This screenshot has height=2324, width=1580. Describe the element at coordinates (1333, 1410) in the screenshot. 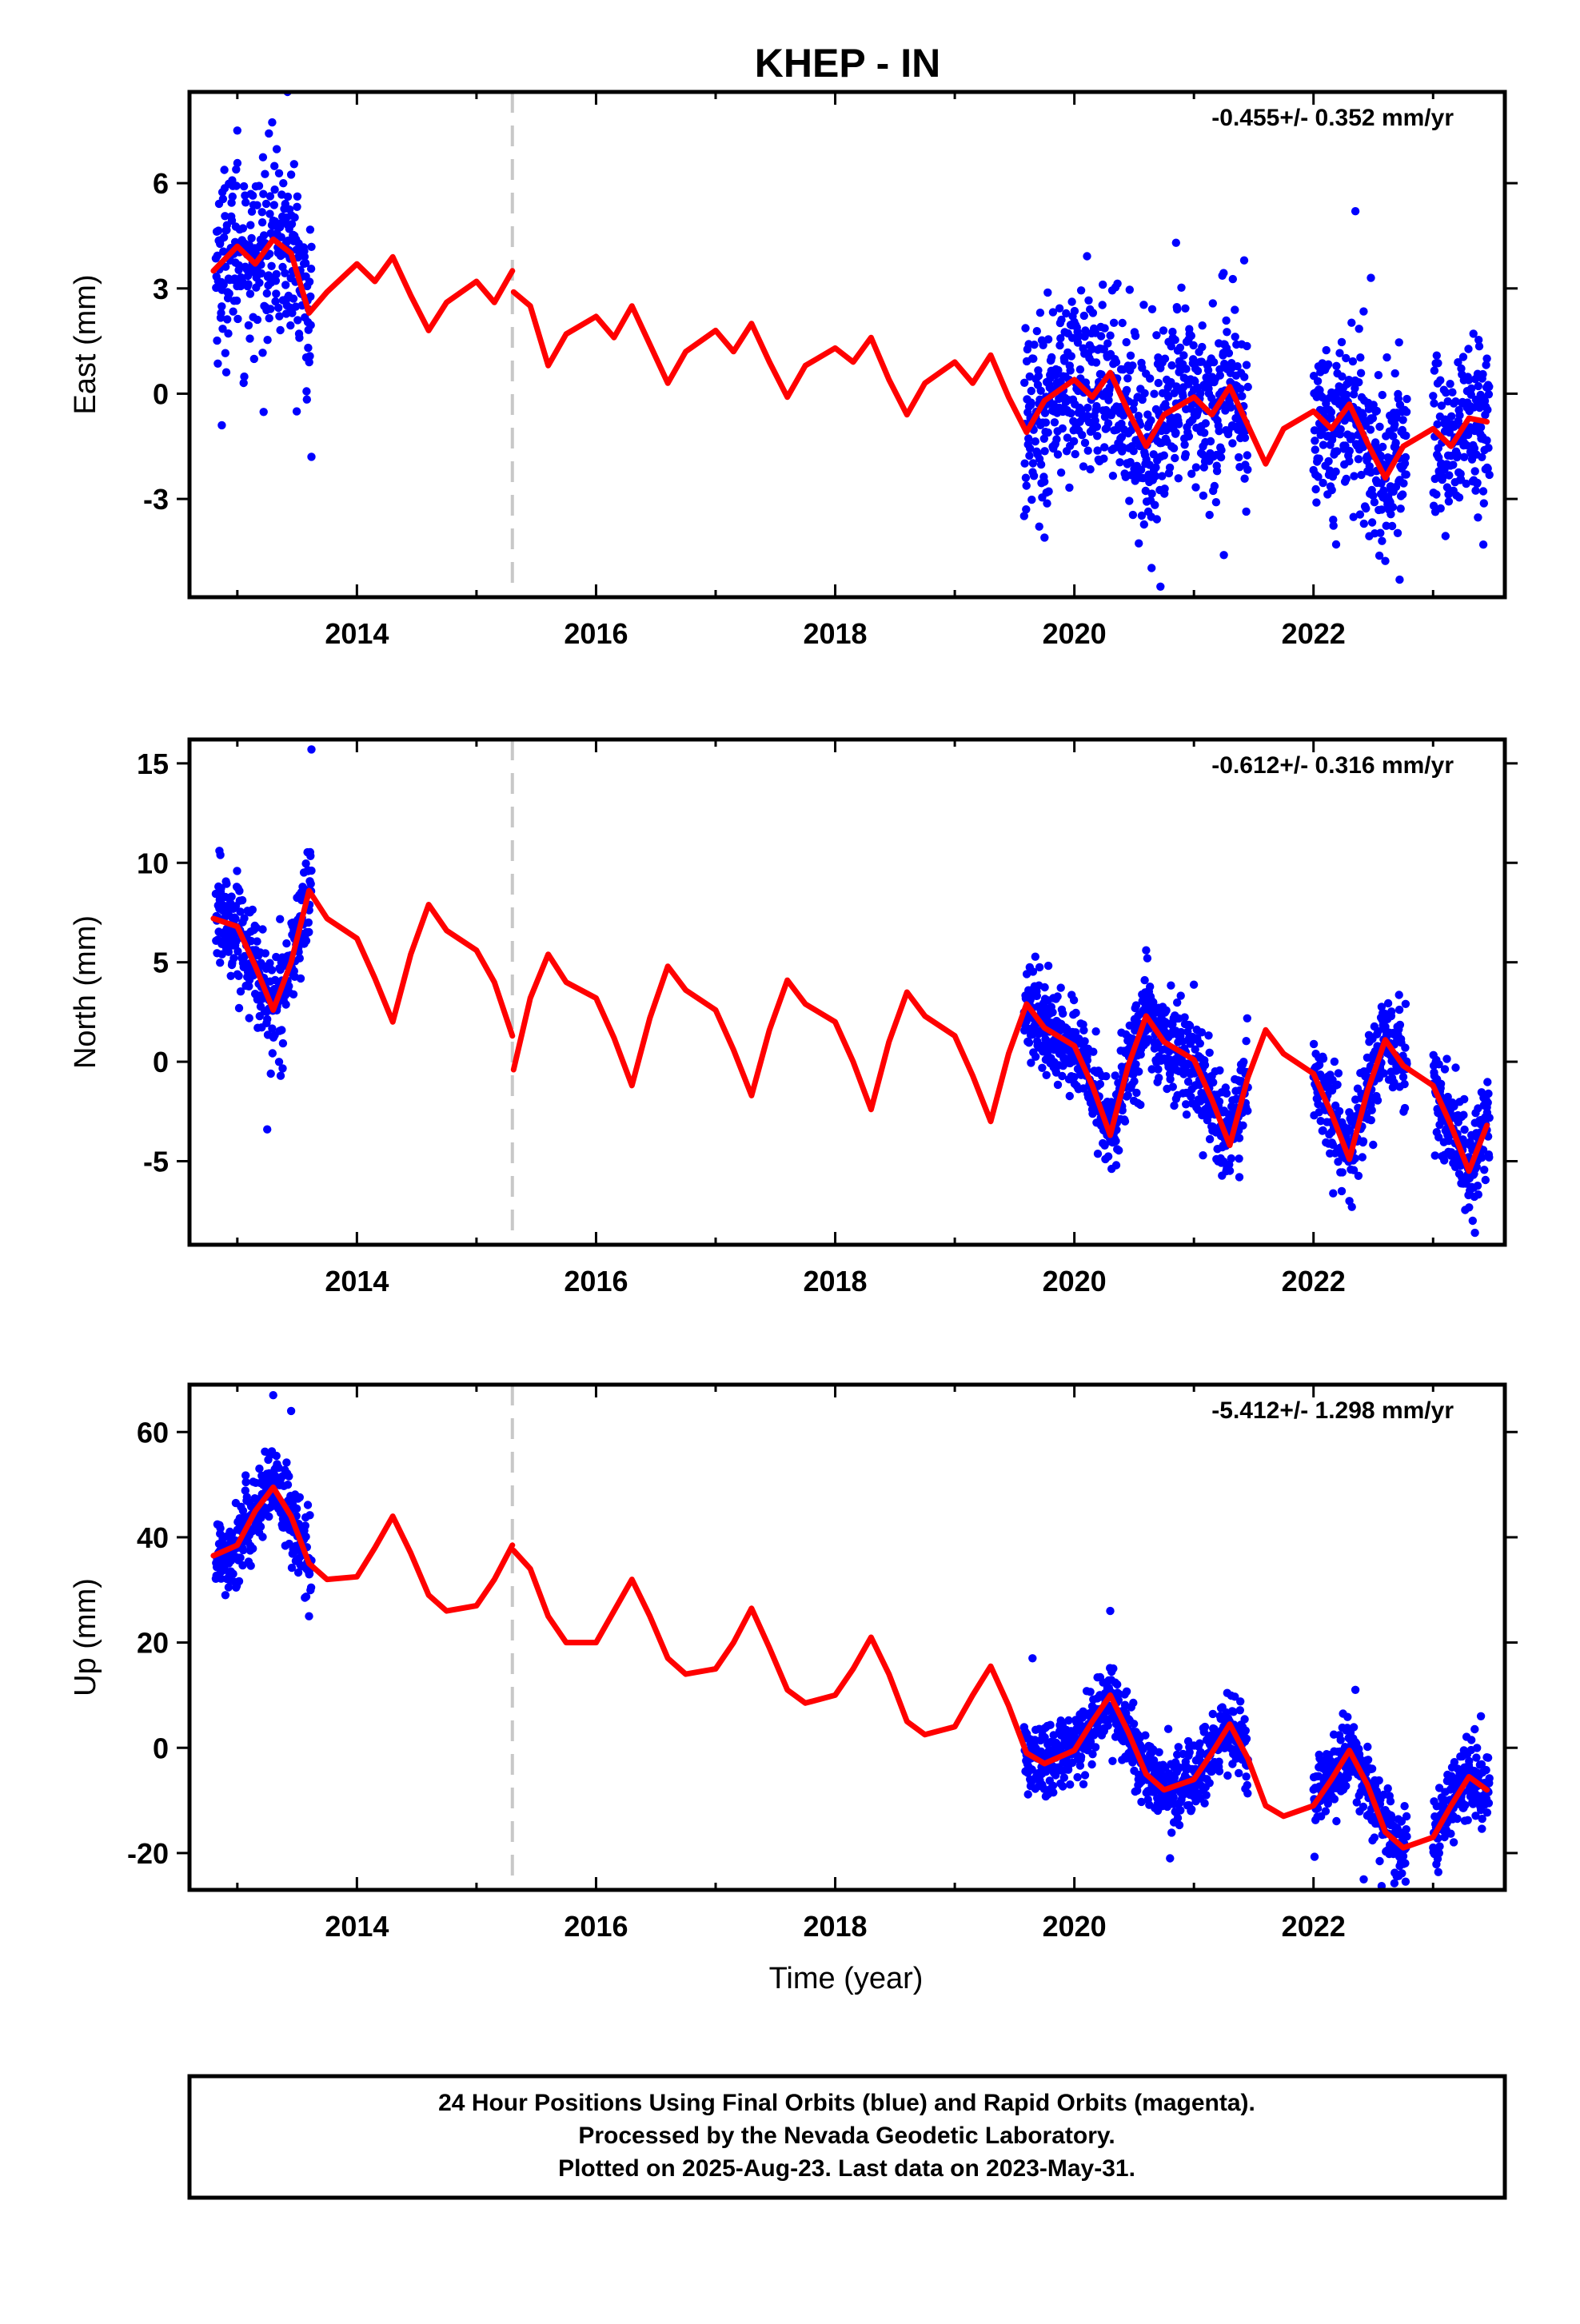

I see `up-velocity-label: -5.412+/- 1.298 mm/yr` at that location.